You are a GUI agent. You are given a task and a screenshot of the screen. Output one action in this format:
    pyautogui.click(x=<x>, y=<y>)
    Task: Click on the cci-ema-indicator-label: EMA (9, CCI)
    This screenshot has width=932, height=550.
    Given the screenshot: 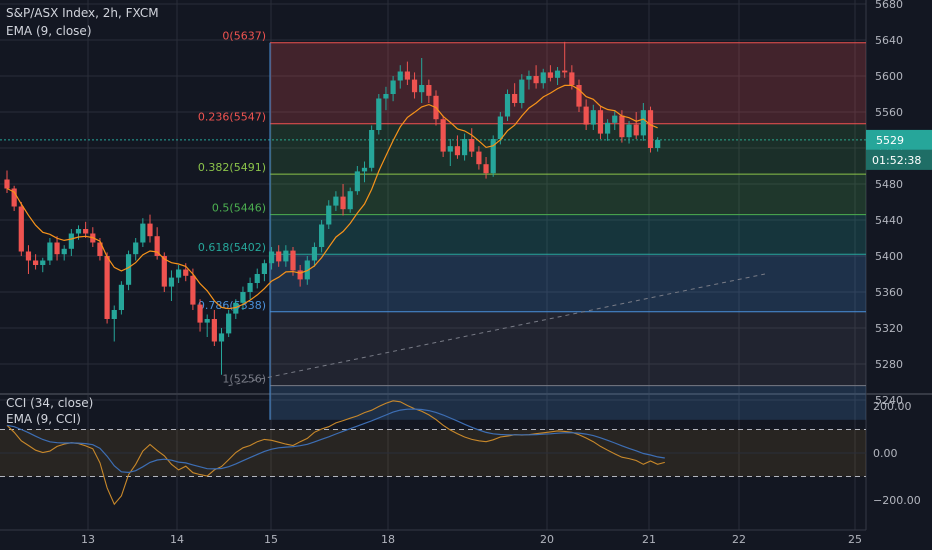 What is the action you would take?
    pyautogui.click(x=43, y=419)
    